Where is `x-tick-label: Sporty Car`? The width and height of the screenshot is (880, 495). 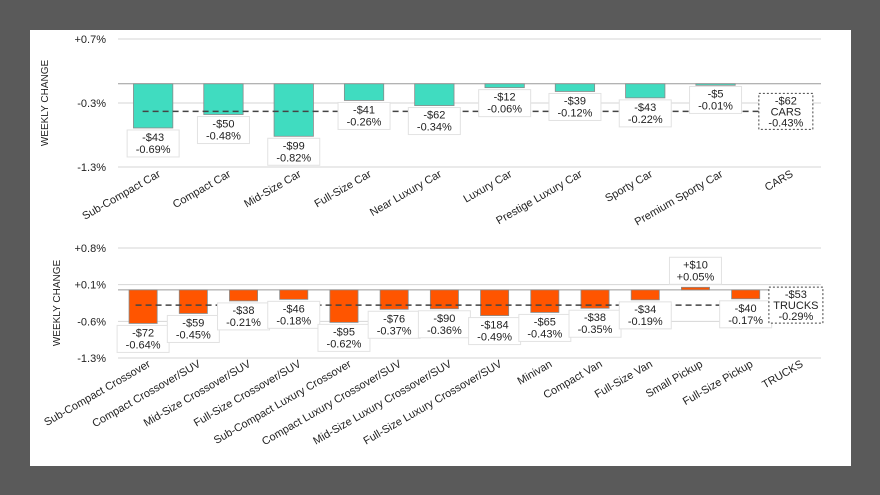 x-tick-label: Sporty Car is located at coordinates (629, 186).